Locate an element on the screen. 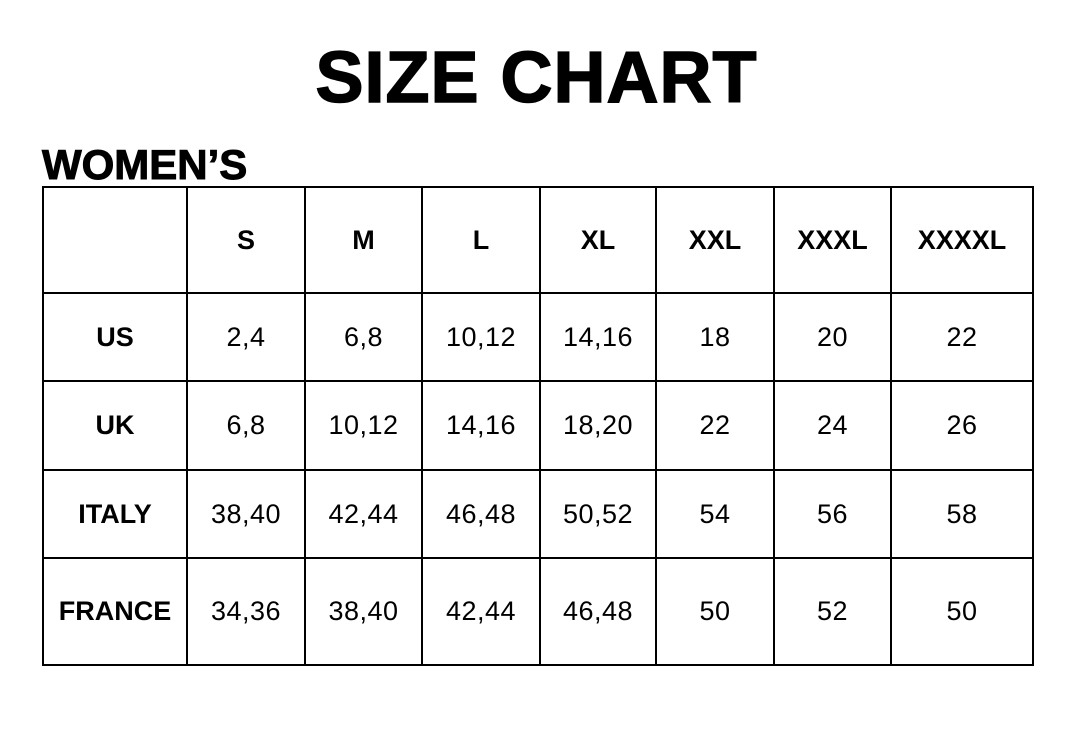 Image resolution: width=1073 pixels, height=730 pixels. row-label: FRANCE is located at coordinates (115, 611).